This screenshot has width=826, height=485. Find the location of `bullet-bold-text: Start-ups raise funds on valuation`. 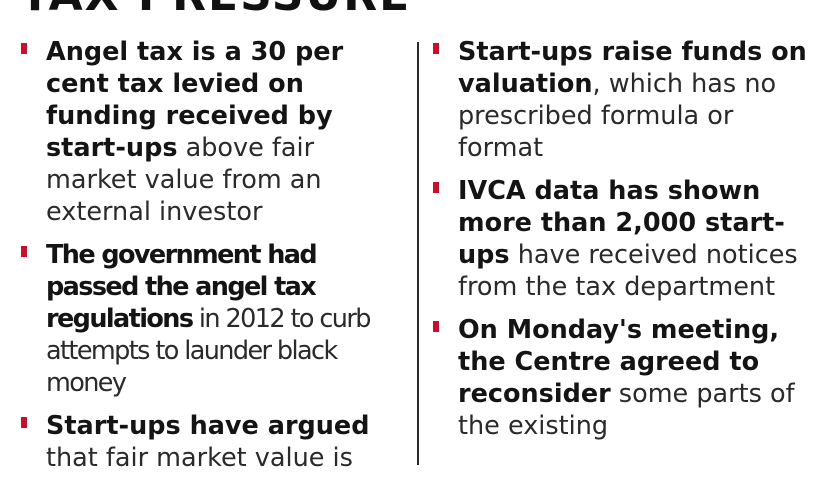

bullet-bold-text: Start-ups raise funds on valuation is located at coordinates (632, 68).